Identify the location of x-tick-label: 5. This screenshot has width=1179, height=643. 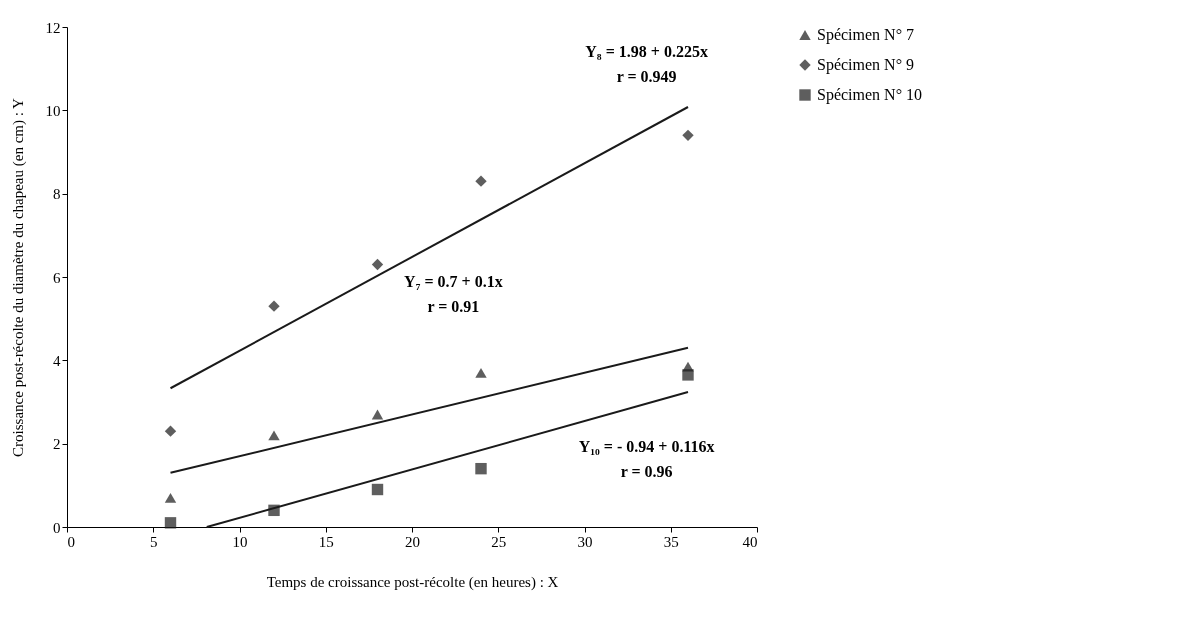
(154, 541).